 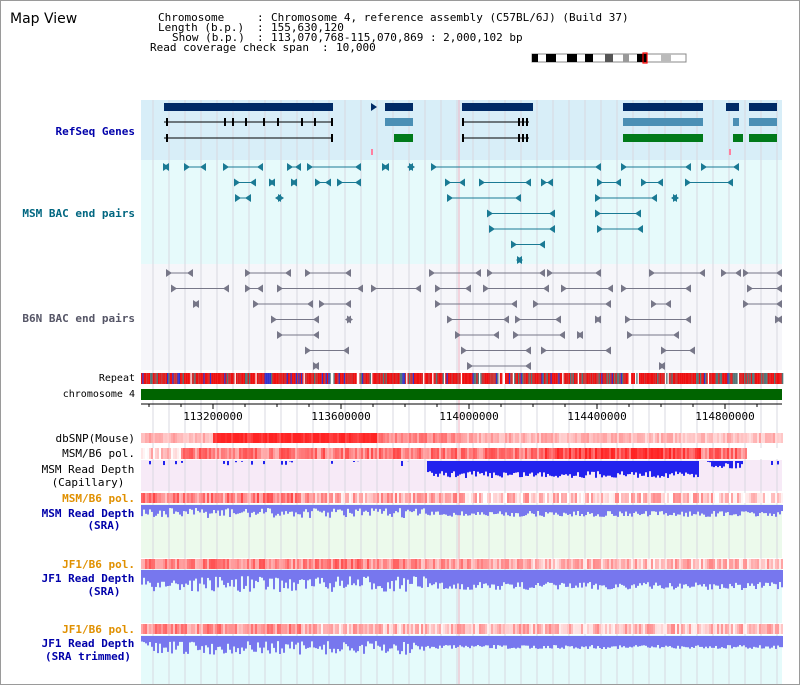 What do you see at coordinates (598, 198) in the screenshot?
I see `msm-bac-end` at bounding box center [598, 198].